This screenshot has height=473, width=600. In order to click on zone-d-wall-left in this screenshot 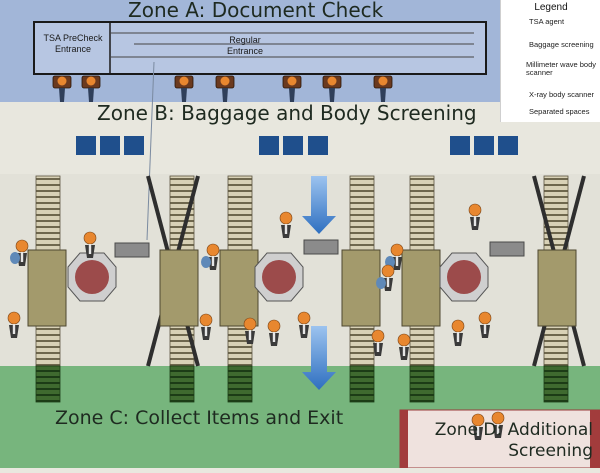, I will do `click(404, 439)`.